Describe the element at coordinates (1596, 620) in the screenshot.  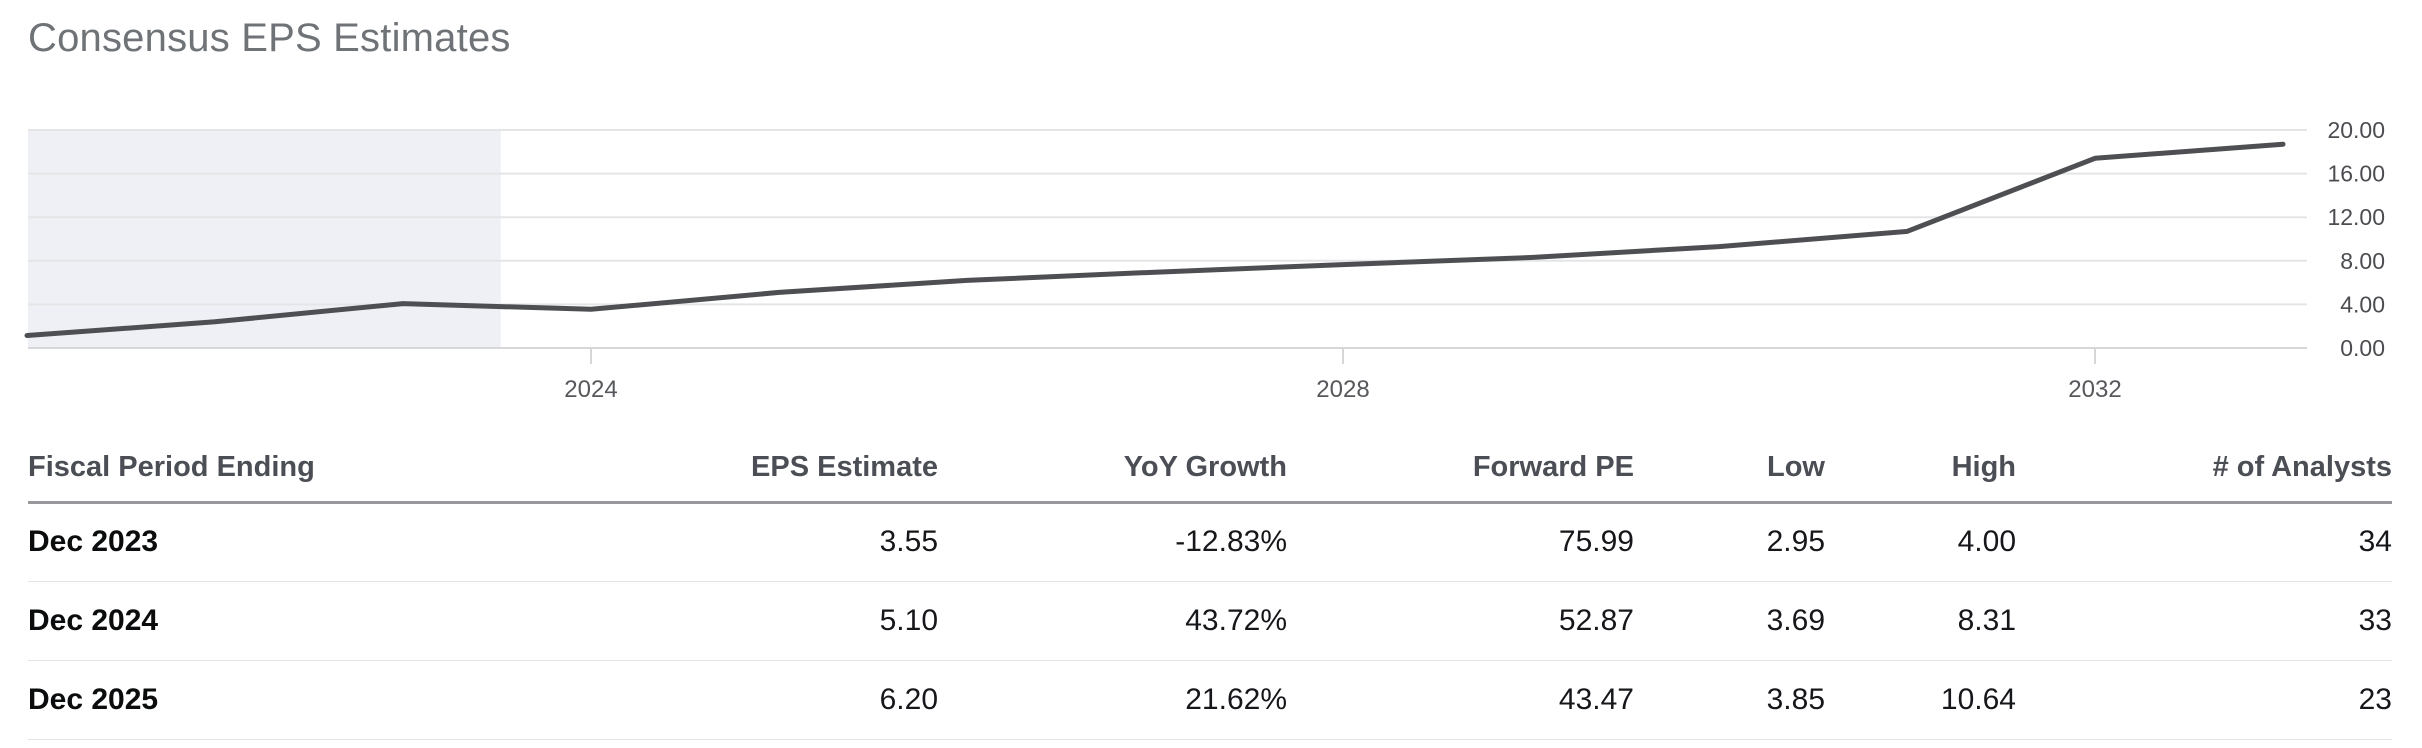
I see `cell-value: 52.87` at that location.